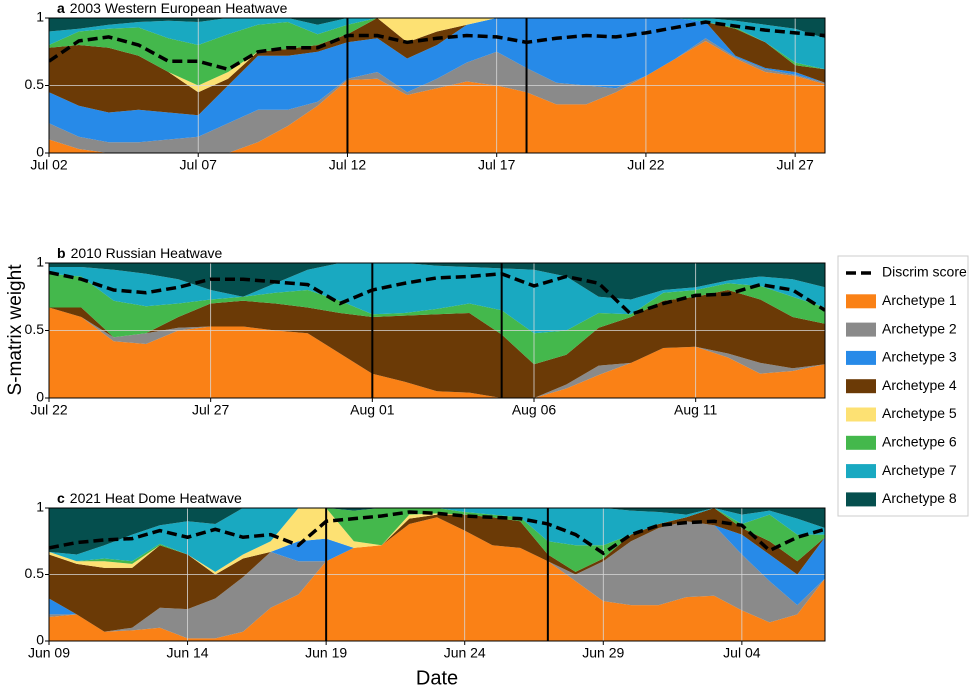 This screenshot has width=969, height=692. What do you see at coordinates (49, 165) in the screenshot?
I see `x-tick-label: Jul 02` at bounding box center [49, 165].